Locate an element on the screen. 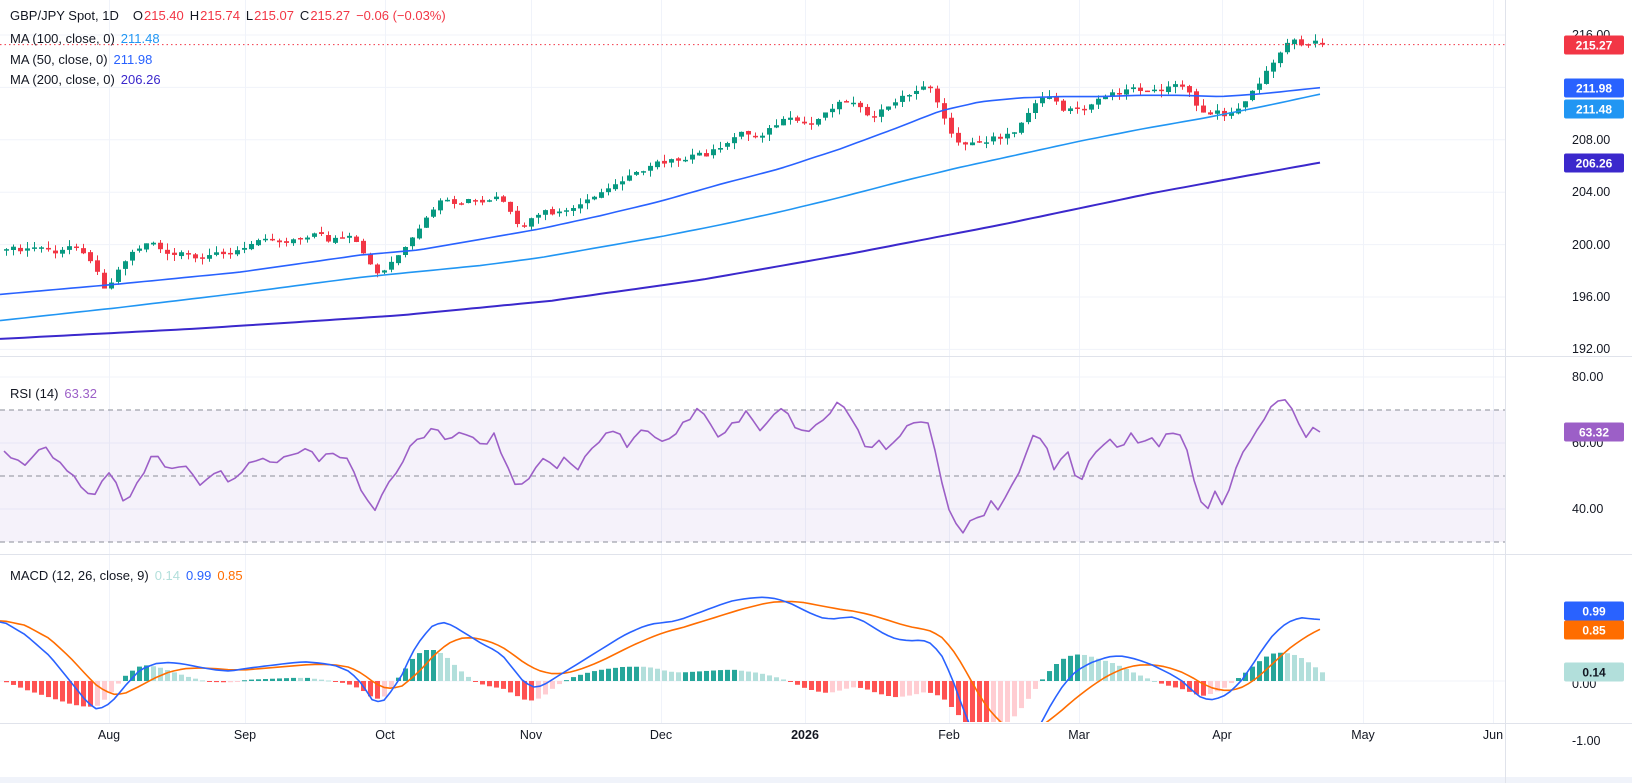 Image resolution: width=1632 pixels, height=783 pixels. bottom-strip is located at coordinates (816, 780).